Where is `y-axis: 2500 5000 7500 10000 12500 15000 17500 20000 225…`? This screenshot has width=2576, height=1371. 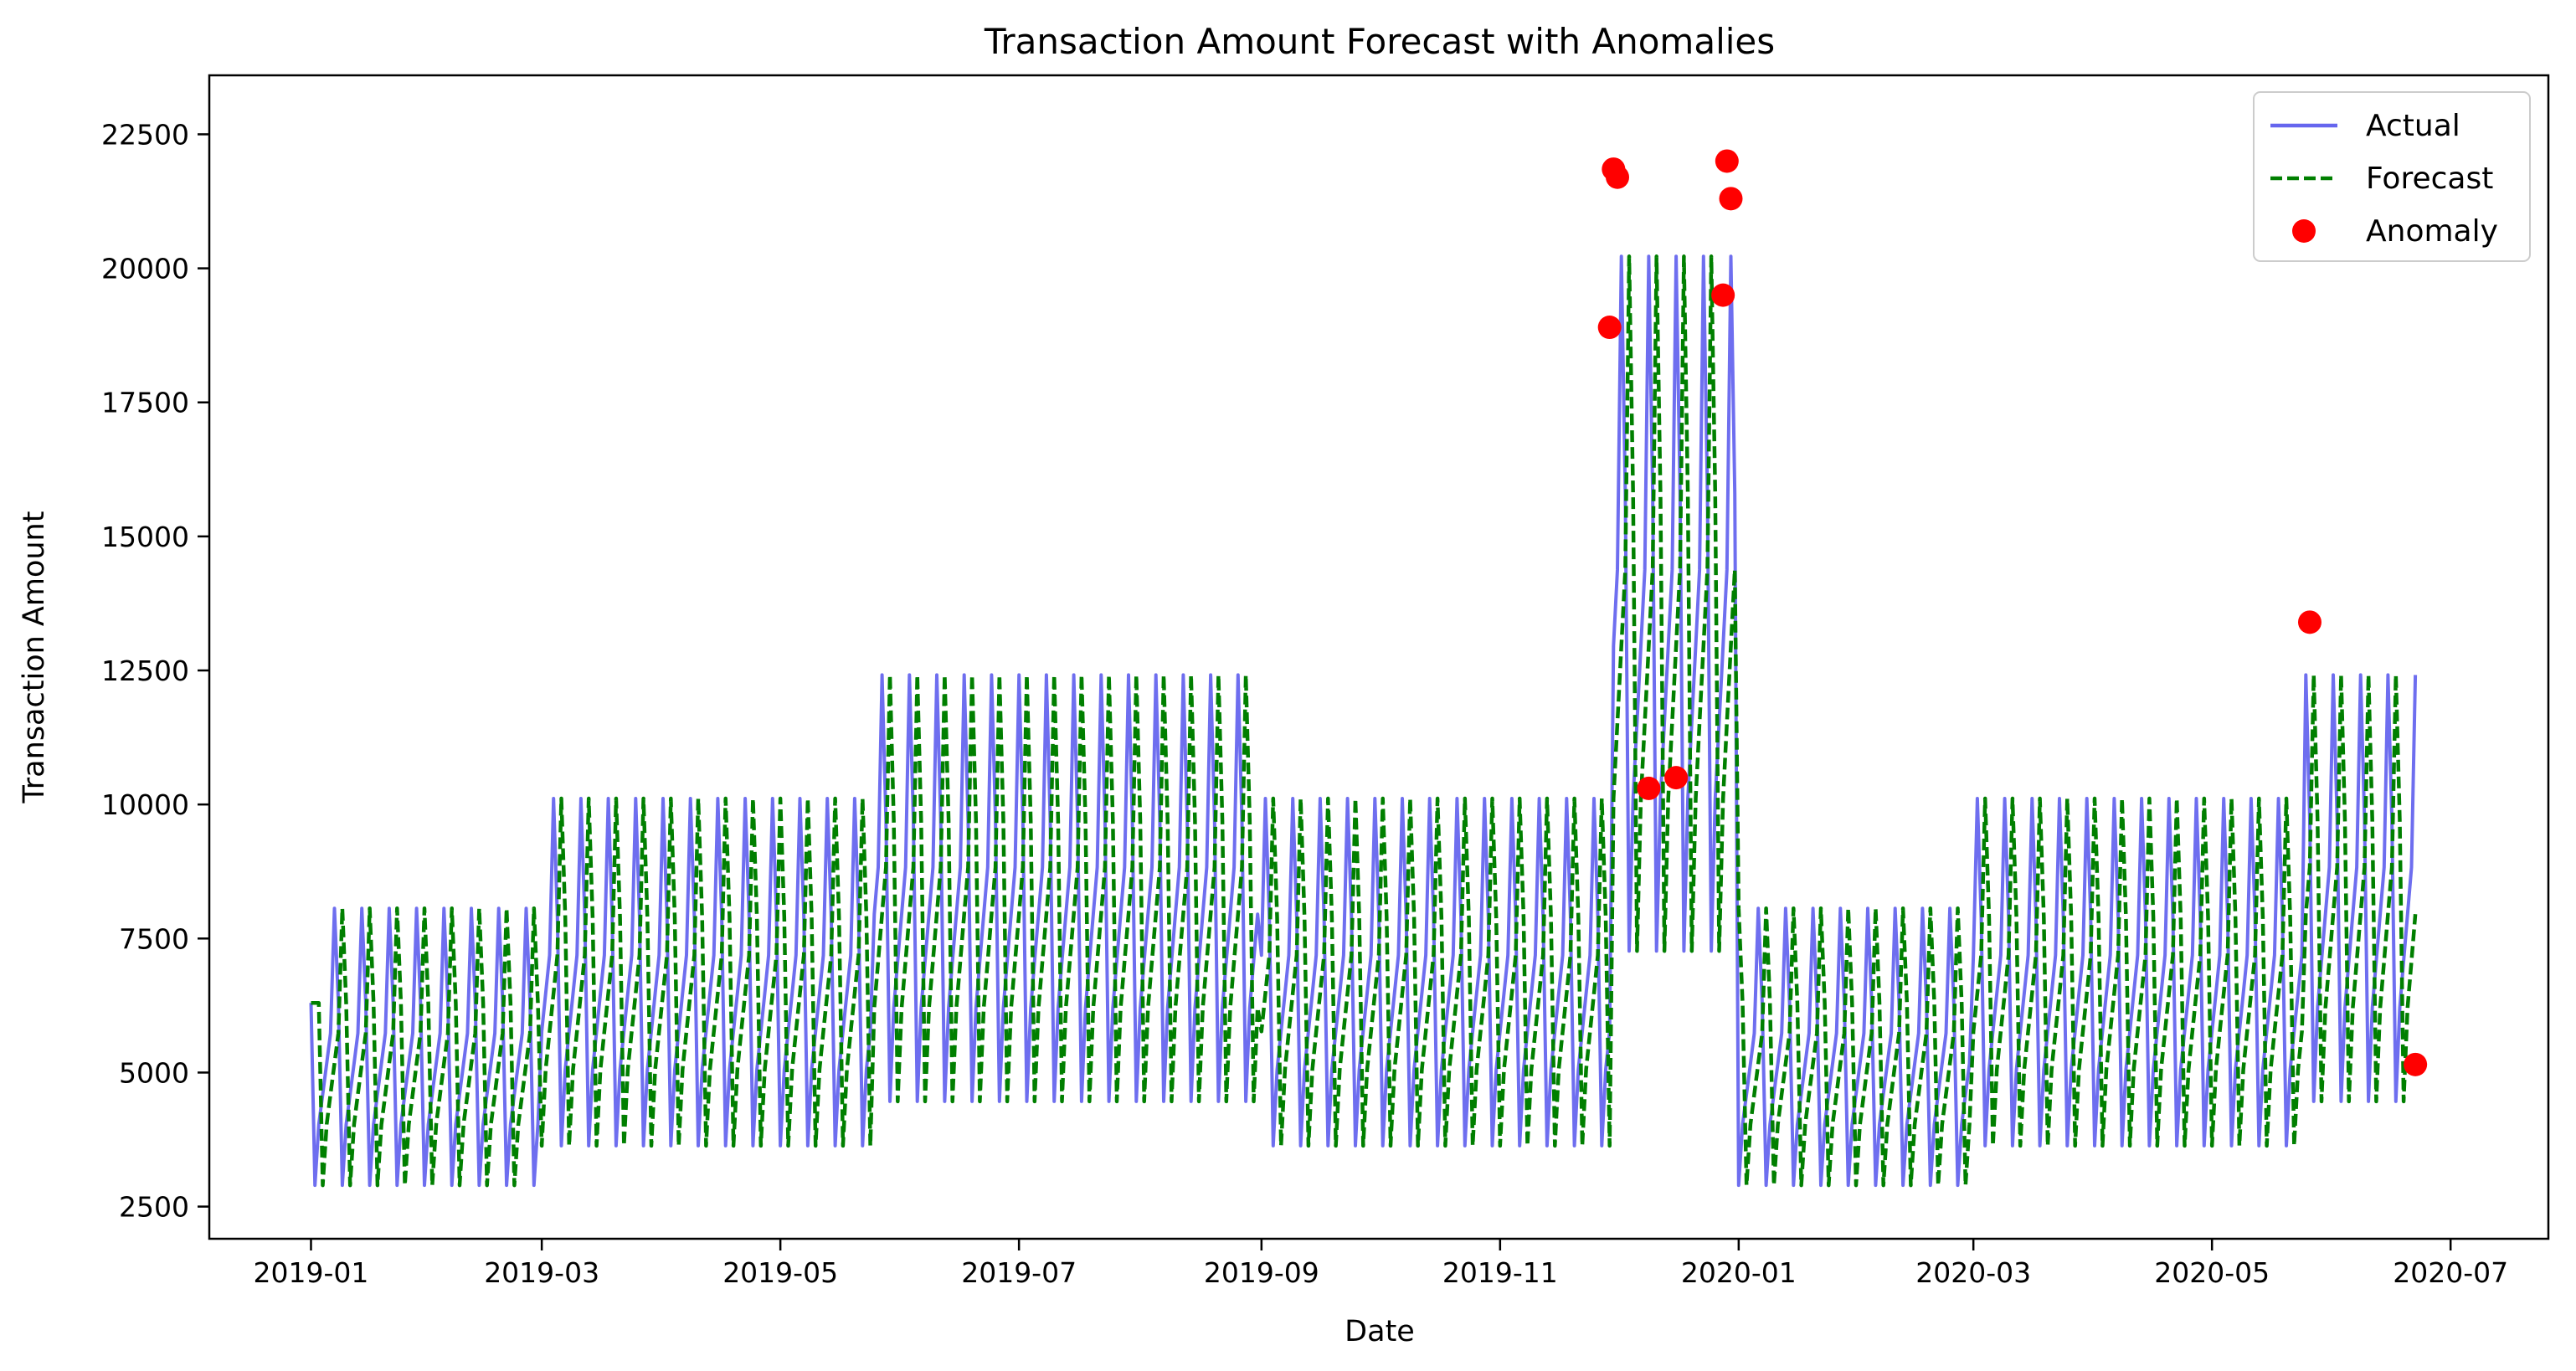
y-axis: 2500 5000 7500 10000 12500 15000 17500 20000 225… is located at coordinates (155, 671).